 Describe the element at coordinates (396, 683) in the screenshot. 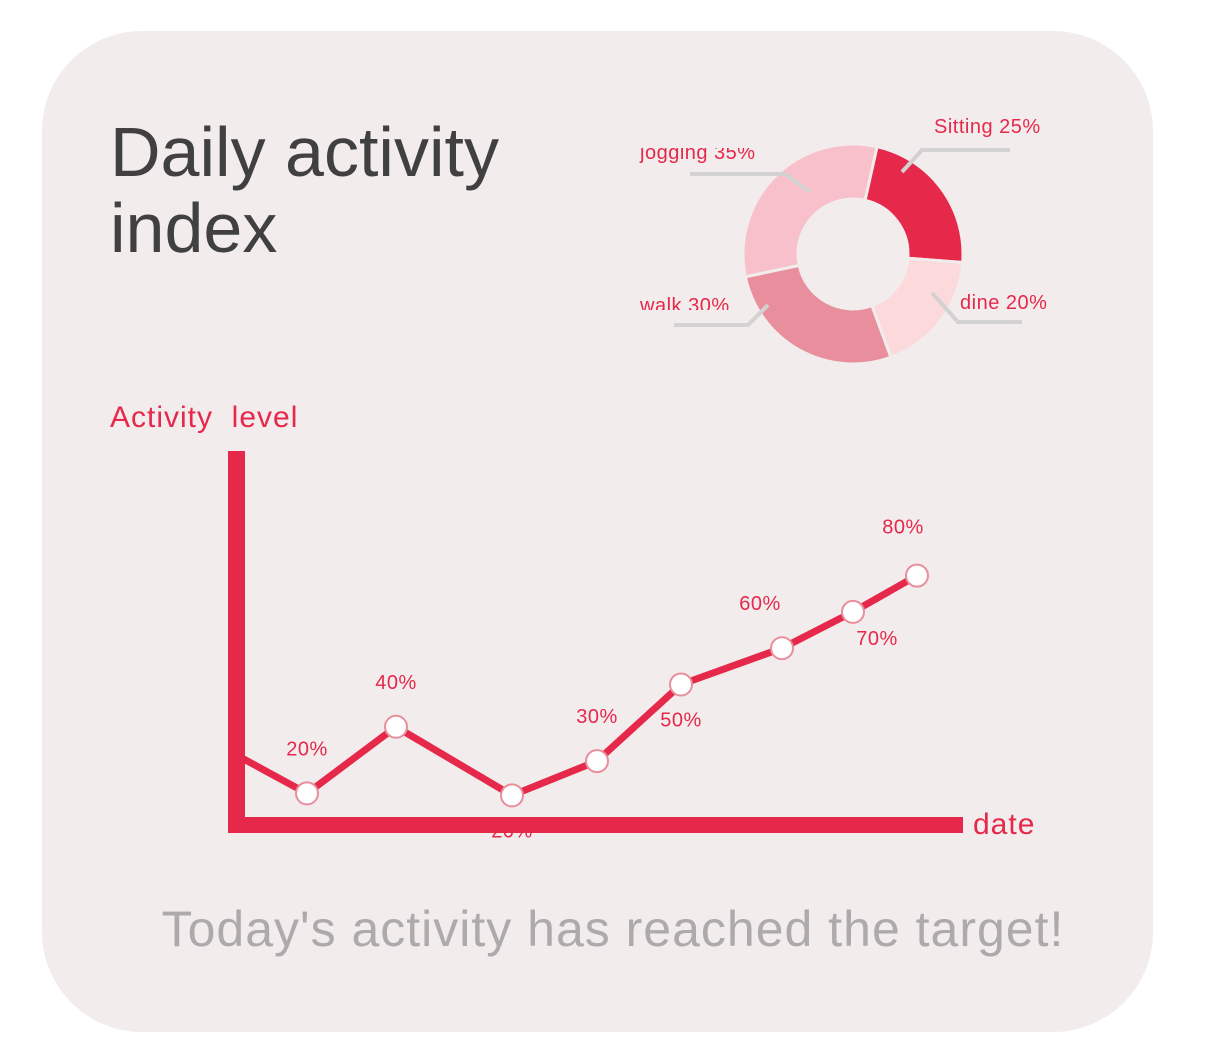

I see `data-point-label: 40%` at that location.